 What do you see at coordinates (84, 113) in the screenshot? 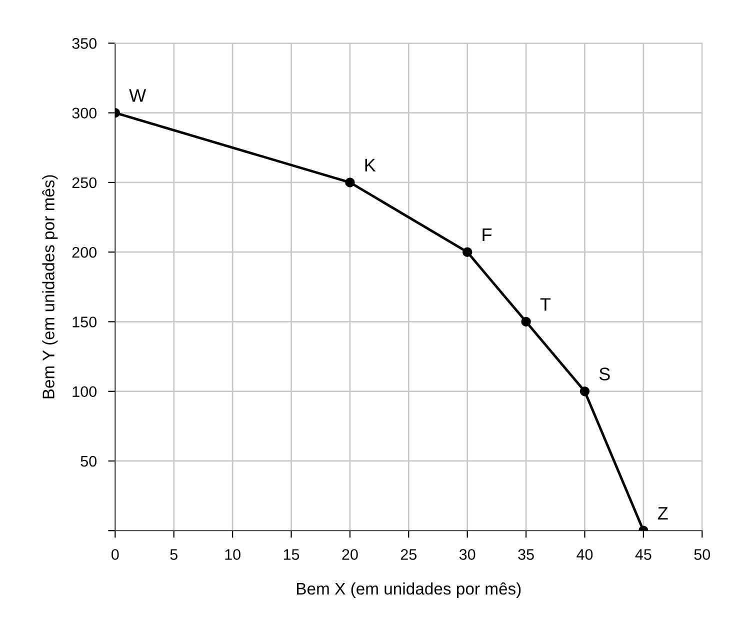
I see `y-tick-label: 300` at bounding box center [84, 113].